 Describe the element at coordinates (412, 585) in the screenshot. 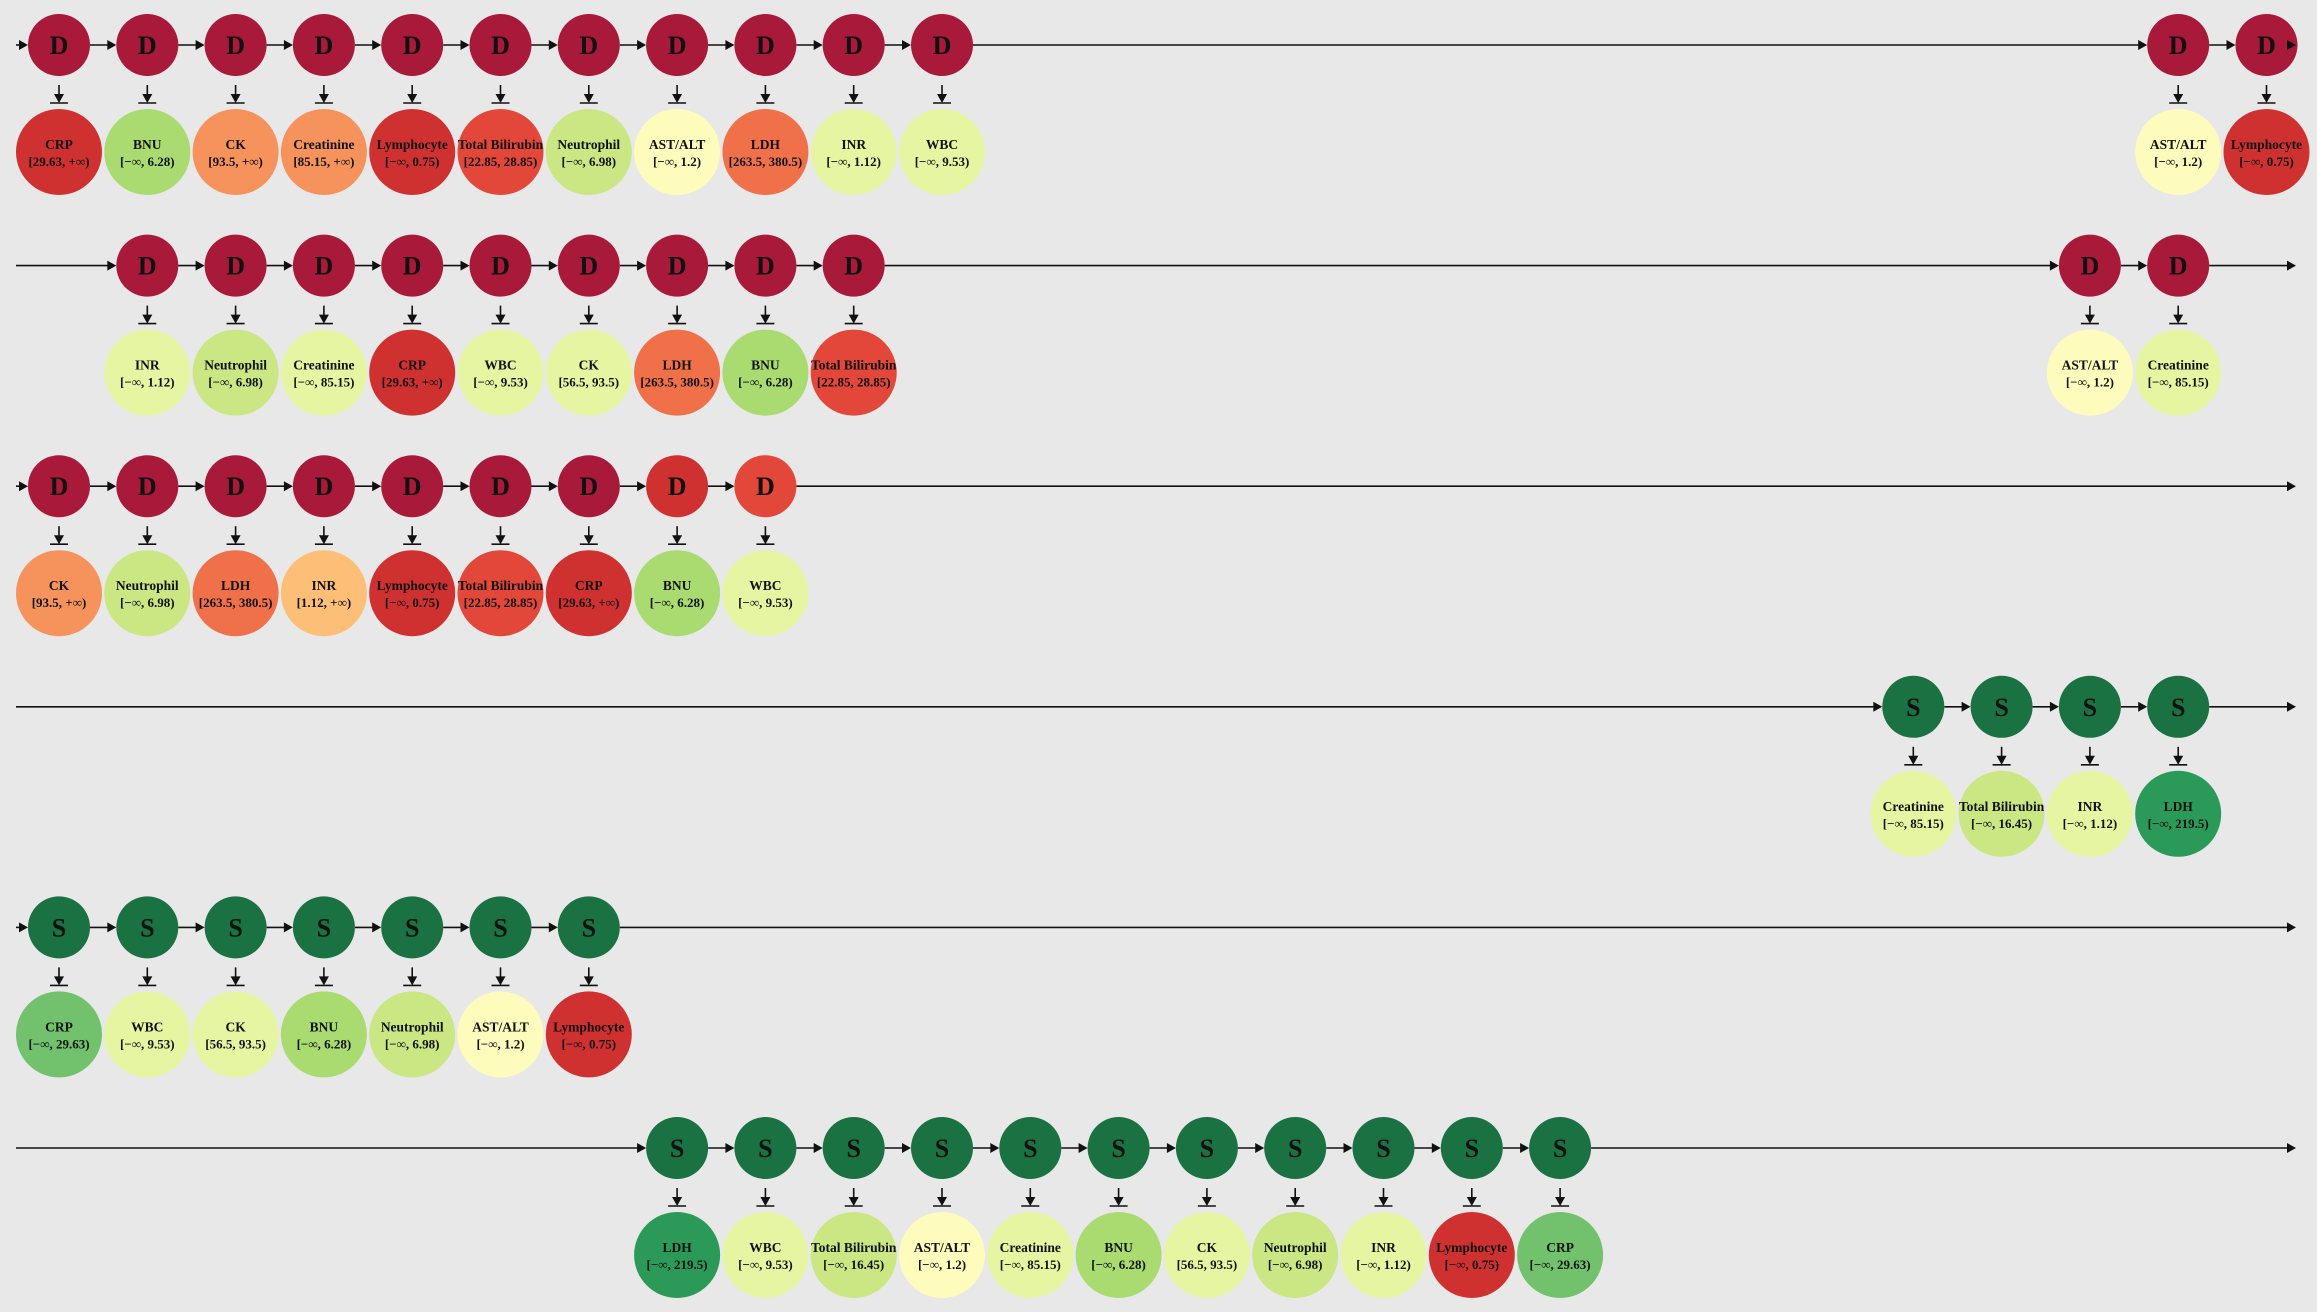

I see `marker-name: Lymphocyte` at that location.